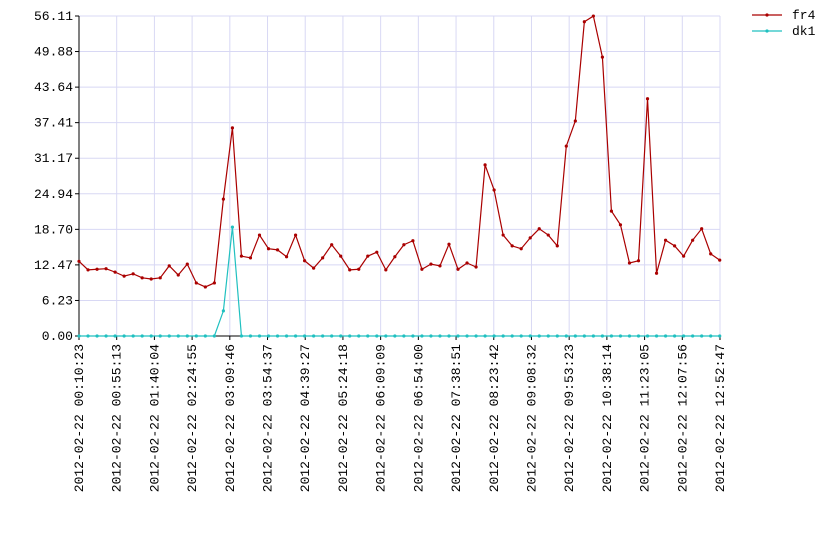  Describe the element at coordinates (305, 418) in the screenshot. I see `x-tick-label: 2012-02-22 04:39:27` at that location.